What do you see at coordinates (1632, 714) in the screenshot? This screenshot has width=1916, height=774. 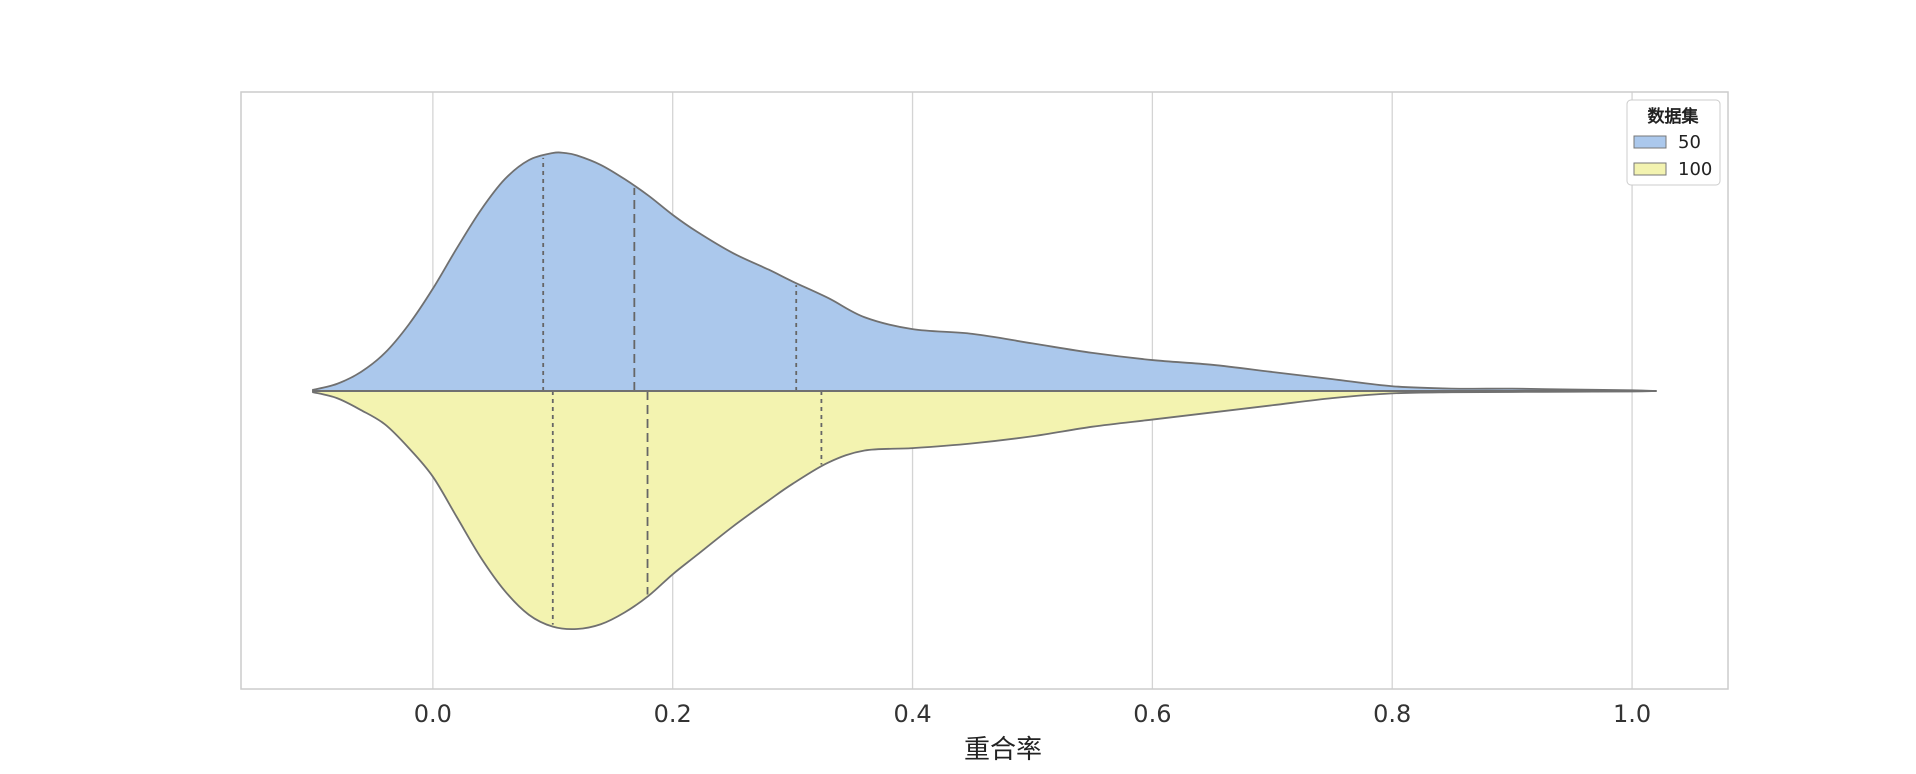 I see `x-tick-label-5: 1.0` at bounding box center [1632, 714].